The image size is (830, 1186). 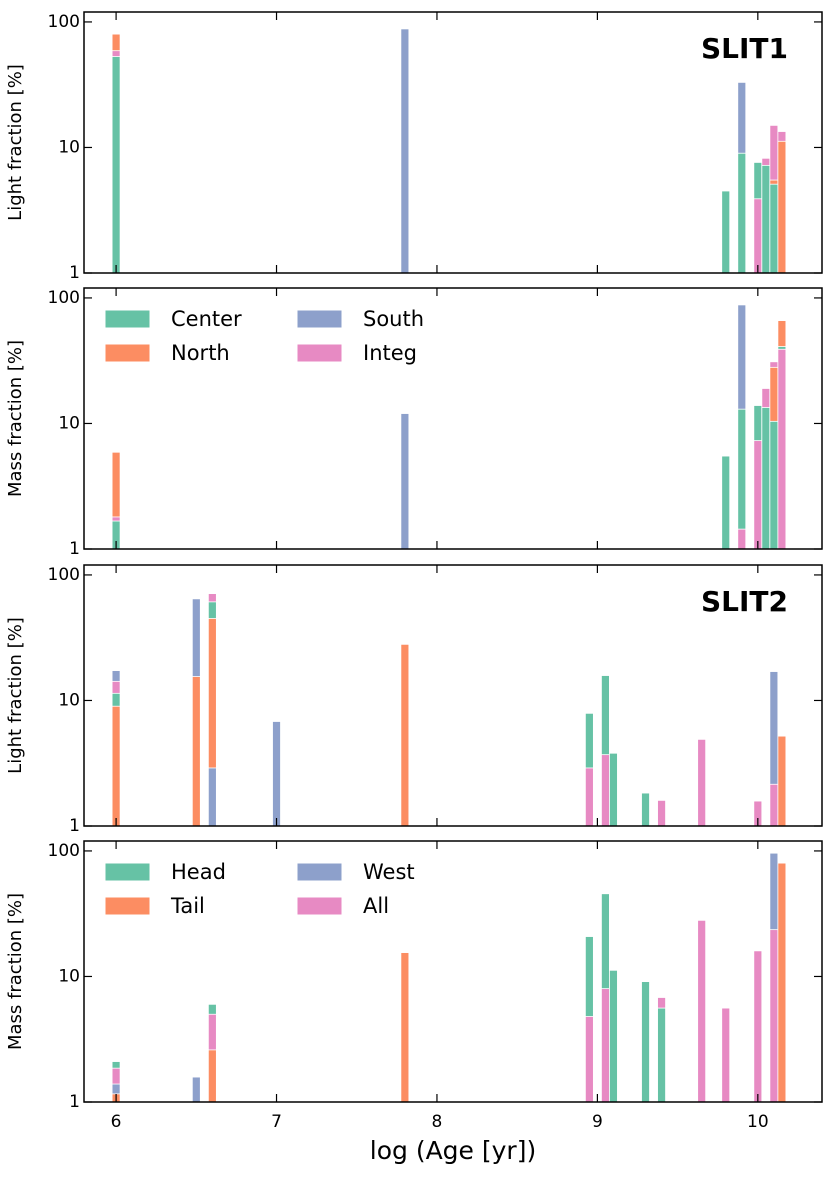 I want to click on panel-label: SLIT2, so click(x=744, y=601).